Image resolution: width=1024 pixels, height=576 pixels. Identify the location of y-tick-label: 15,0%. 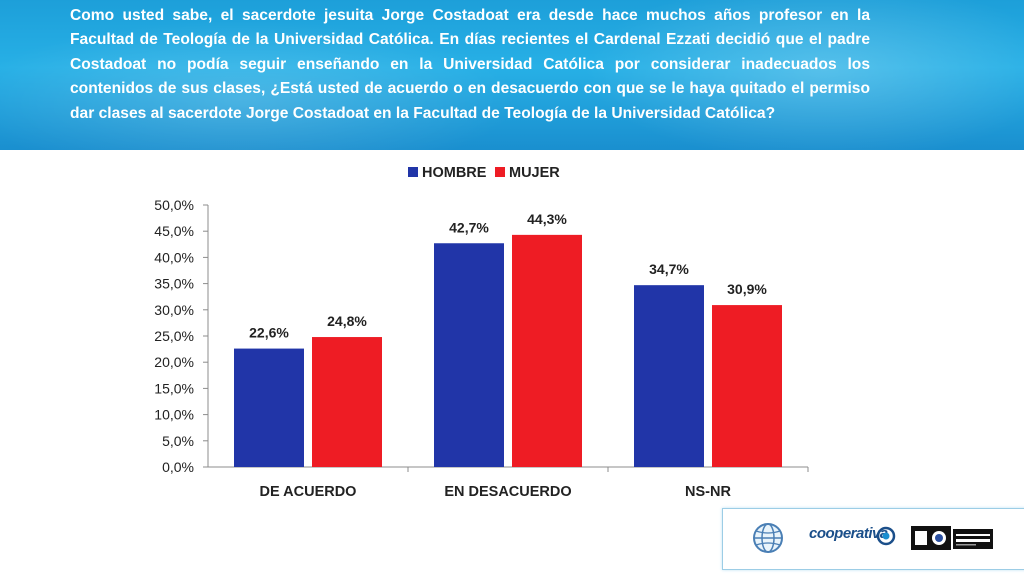
(174, 388).